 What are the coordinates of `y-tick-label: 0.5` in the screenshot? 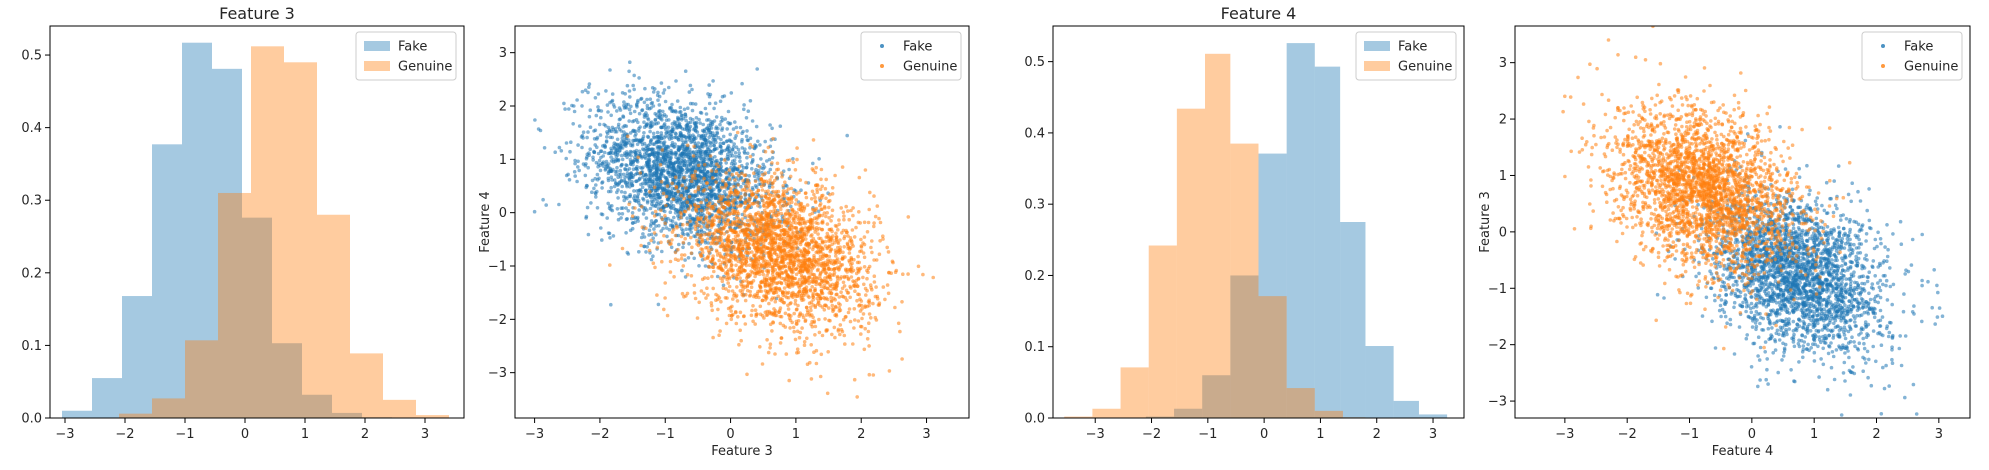 It's located at (31, 56).